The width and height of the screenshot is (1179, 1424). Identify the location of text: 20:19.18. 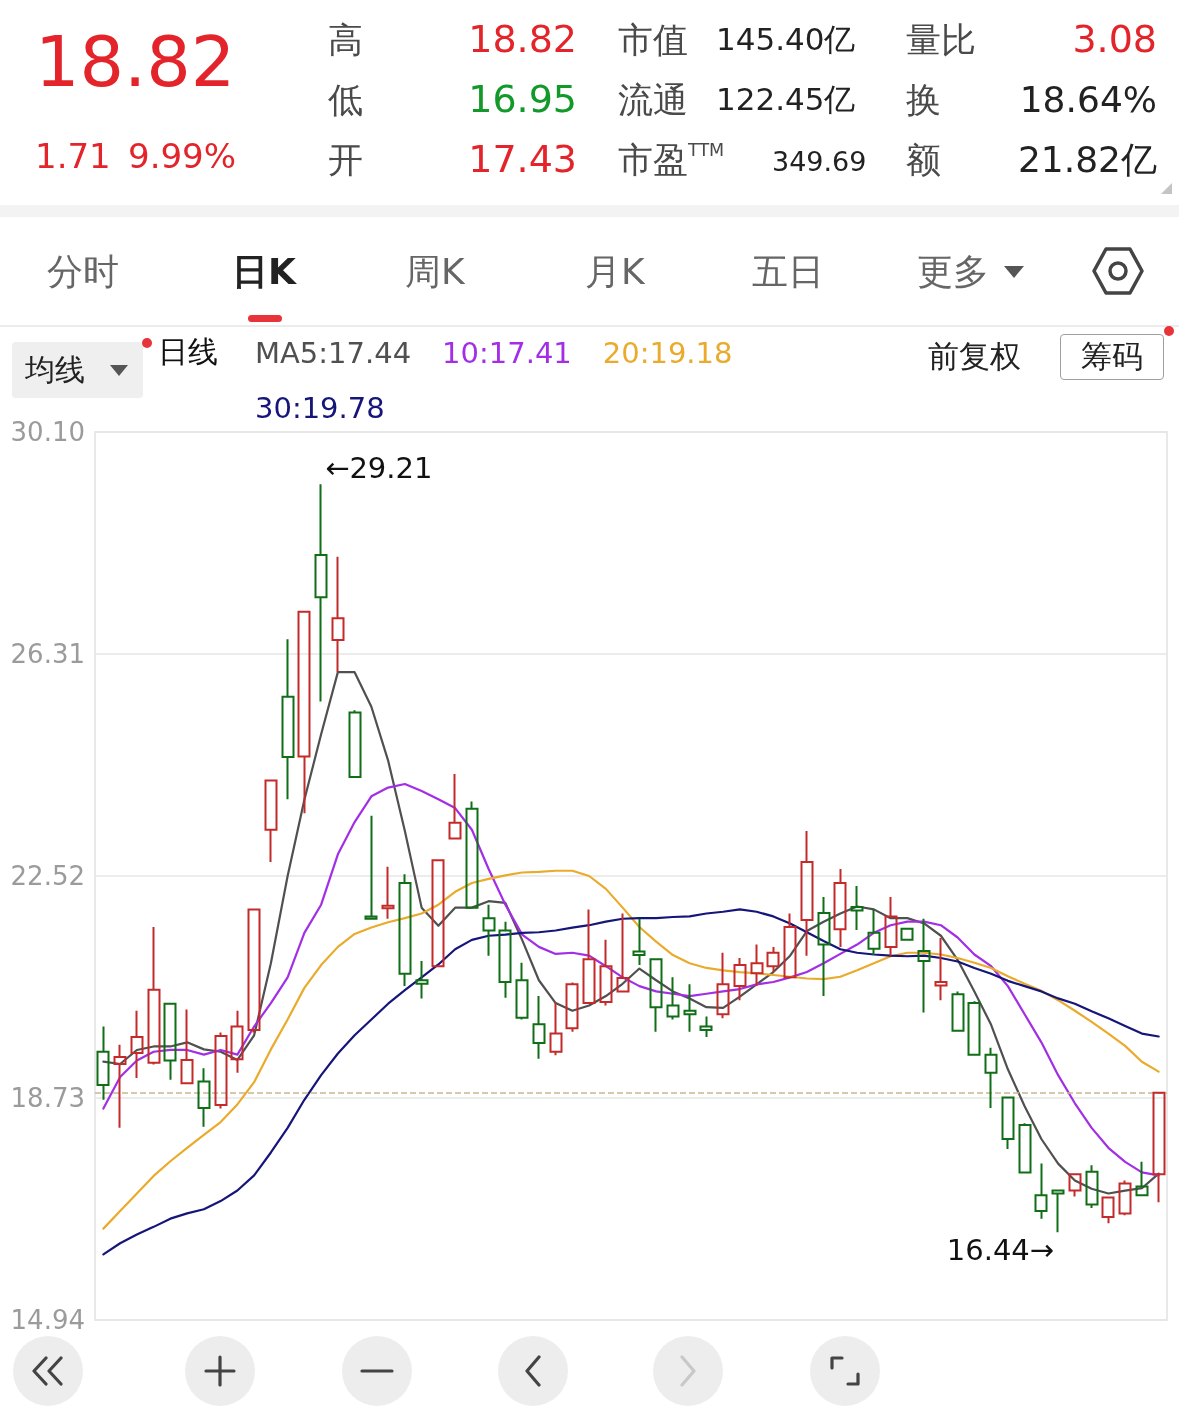
(667, 352).